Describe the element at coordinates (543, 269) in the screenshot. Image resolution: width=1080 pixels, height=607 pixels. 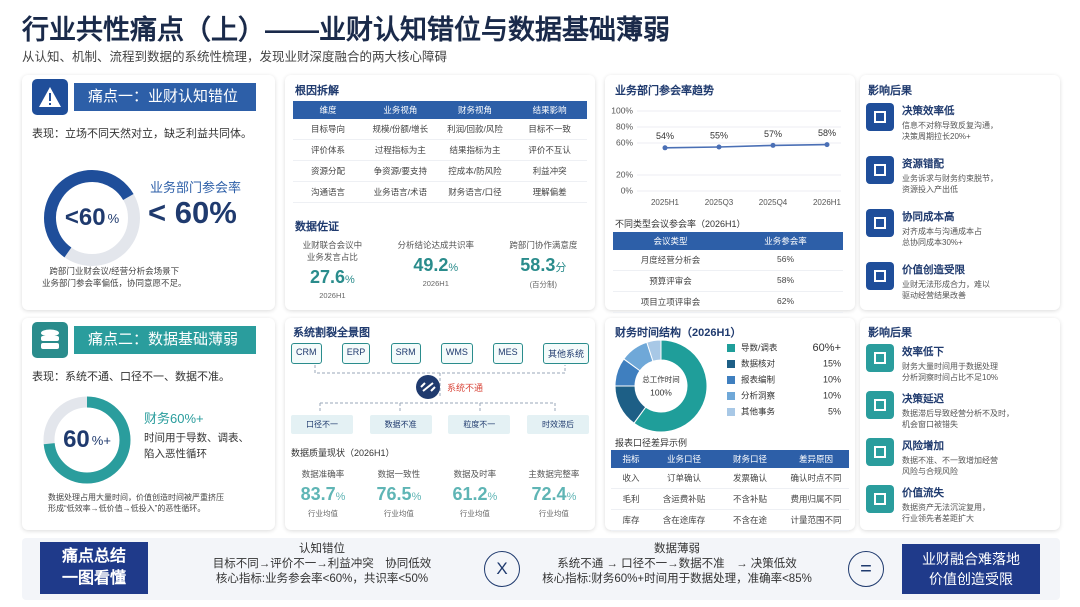
I see `metric: 跨部门协作满意度 58.3分 (百分制)` at that location.